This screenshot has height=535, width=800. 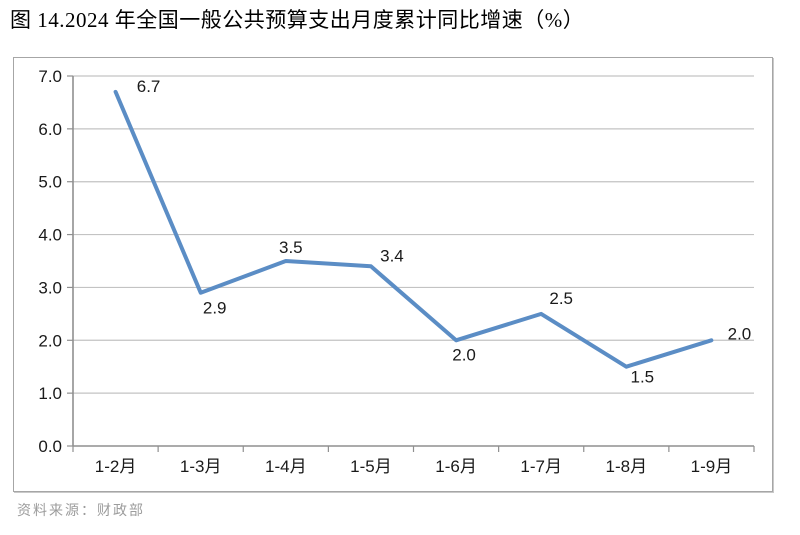 What do you see at coordinates (712, 466) in the screenshot?
I see `x-axis-label: 1-9月` at bounding box center [712, 466].